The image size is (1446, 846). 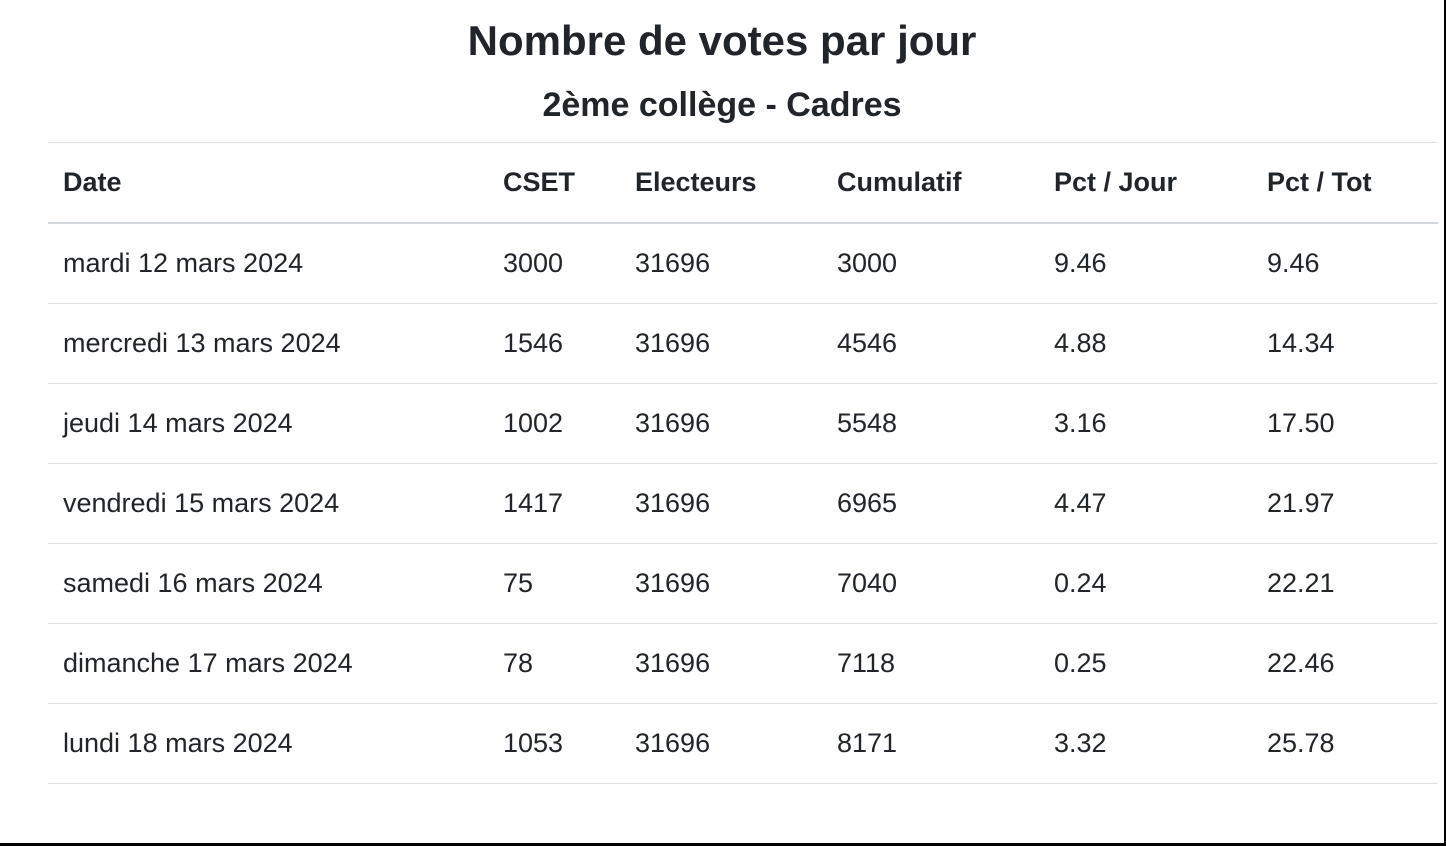 I want to click on table-cell: 7118, so click(x=930, y=663).